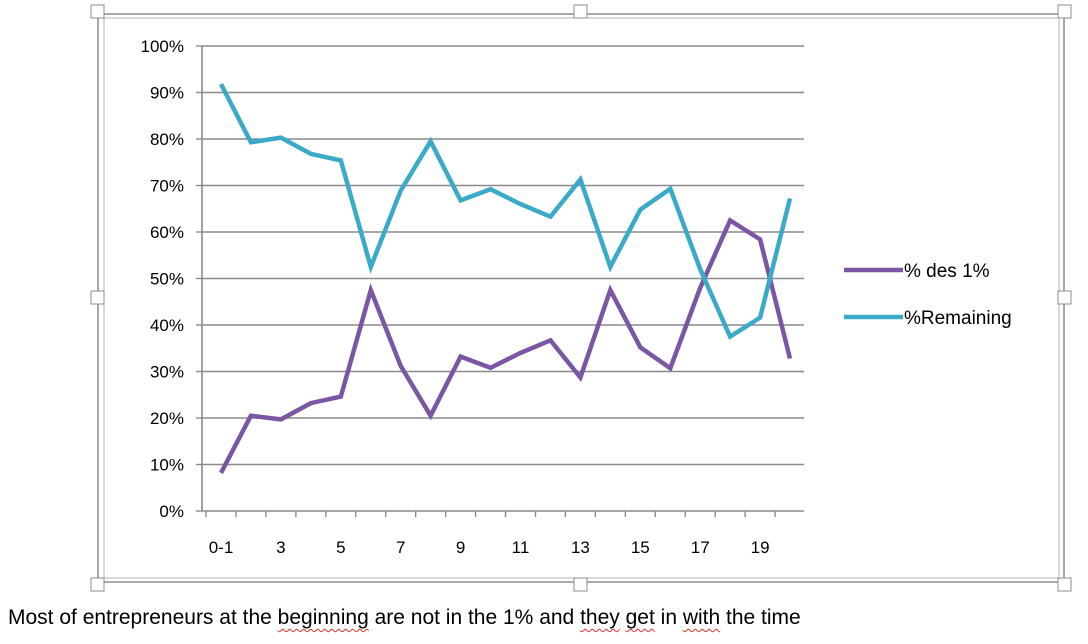 The width and height of the screenshot is (1088, 644). What do you see at coordinates (958, 318) in the screenshot?
I see `legend-label: %Remaining` at bounding box center [958, 318].